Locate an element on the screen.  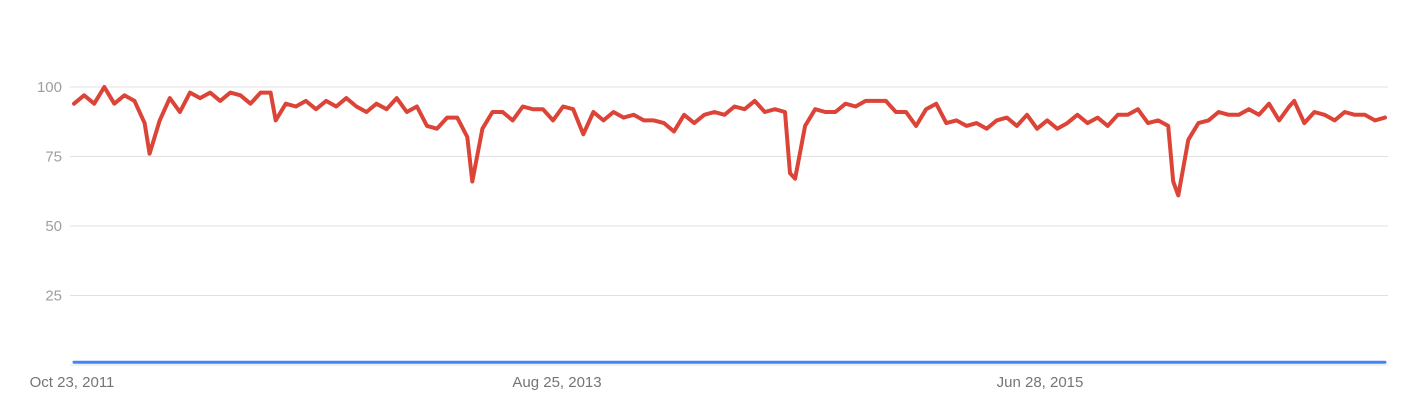
x-tick-label: Aug 25, 2013 is located at coordinates (556, 382).